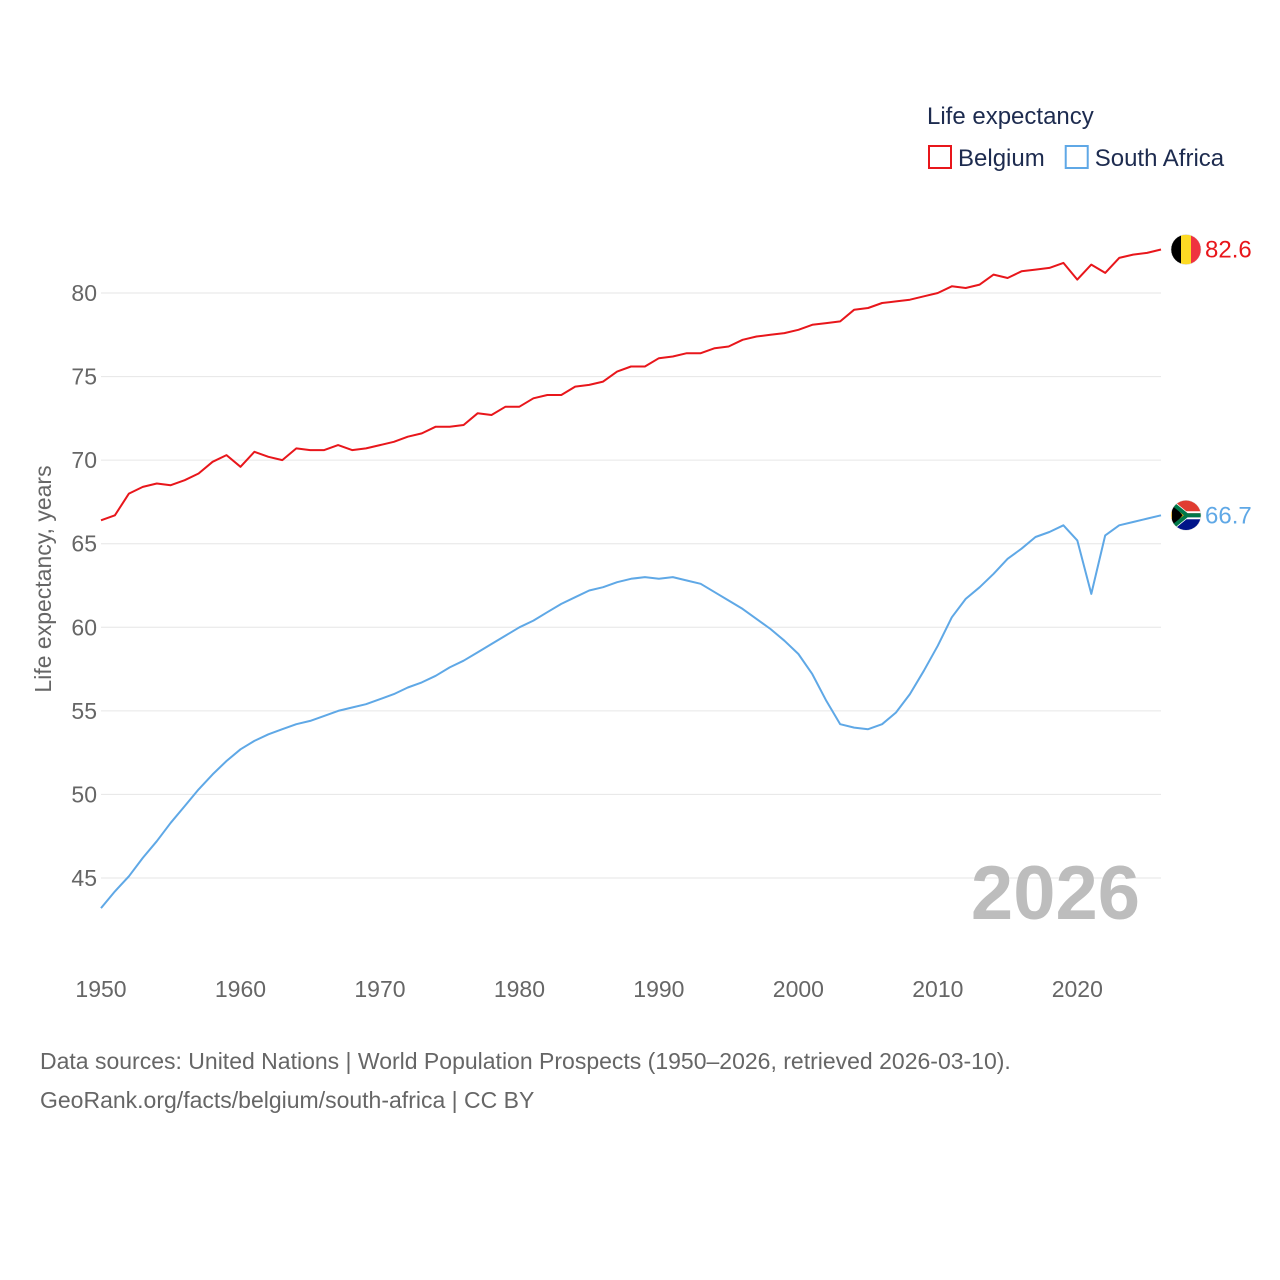  I want to click on legend-item-south-africa: South Africa, so click(1144, 158).